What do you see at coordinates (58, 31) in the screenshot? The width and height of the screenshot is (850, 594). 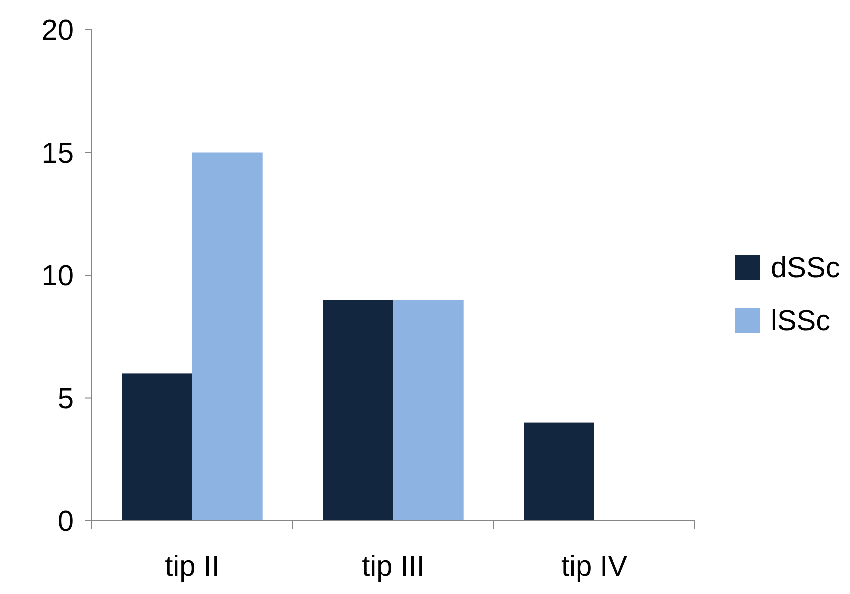 I see `y-tick-label: 20` at bounding box center [58, 31].